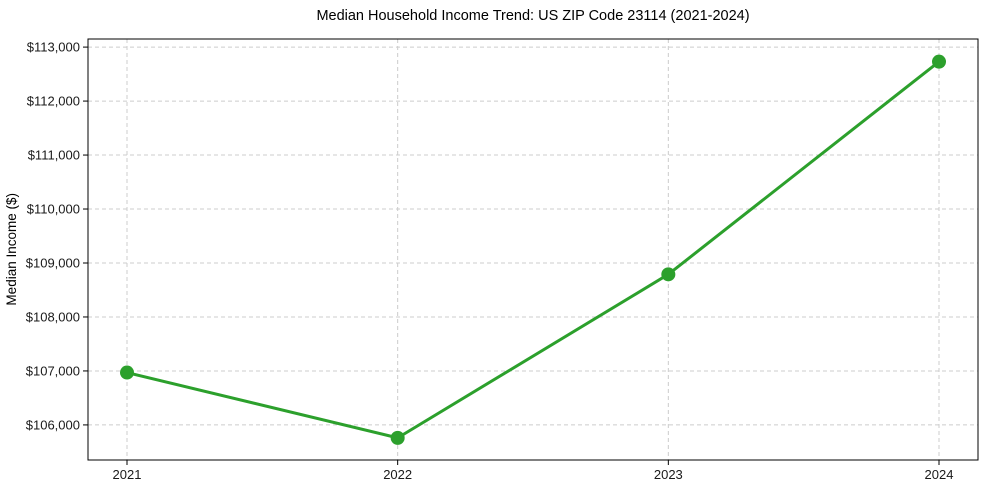  Describe the element at coordinates (668, 474) in the screenshot. I see `x-tick-label: 2023` at that location.